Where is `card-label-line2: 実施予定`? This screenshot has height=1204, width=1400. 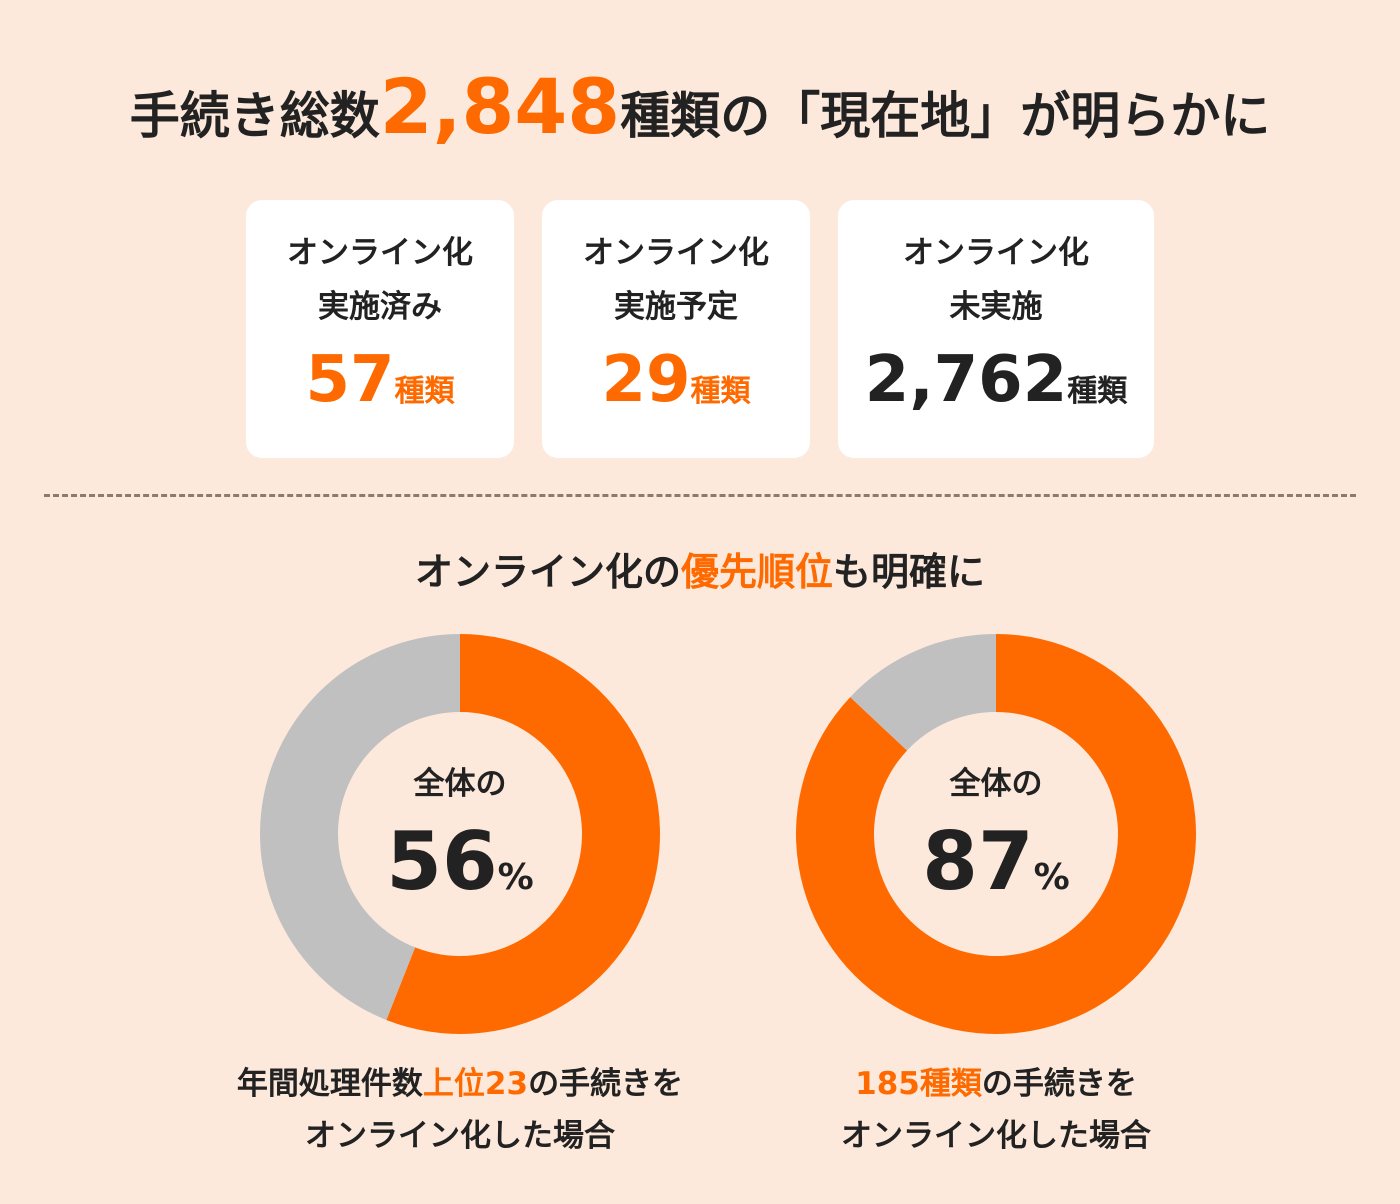
card-label-line2: 実施予定 is located at coordinates (676, 307).